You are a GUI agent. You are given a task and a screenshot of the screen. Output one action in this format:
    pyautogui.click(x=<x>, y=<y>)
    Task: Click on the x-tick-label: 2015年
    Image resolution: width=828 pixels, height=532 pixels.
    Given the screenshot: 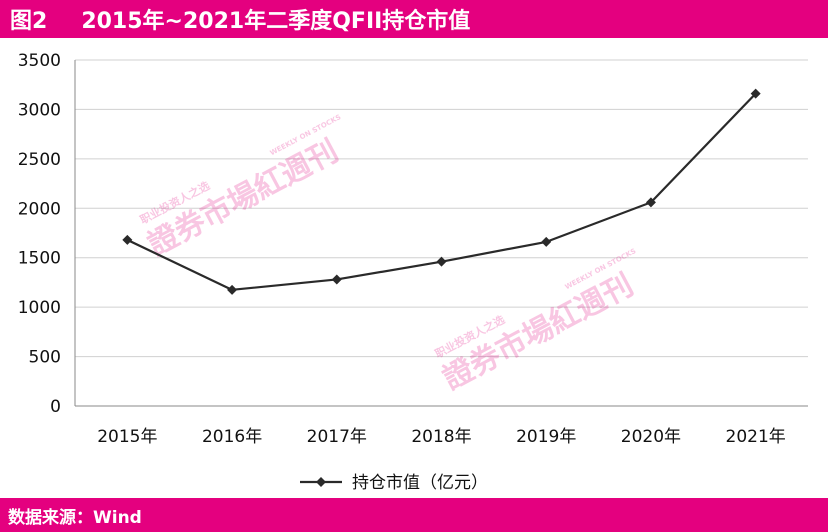 What is the action you would take?
    pyautogui.click(x=127, y=437)
    